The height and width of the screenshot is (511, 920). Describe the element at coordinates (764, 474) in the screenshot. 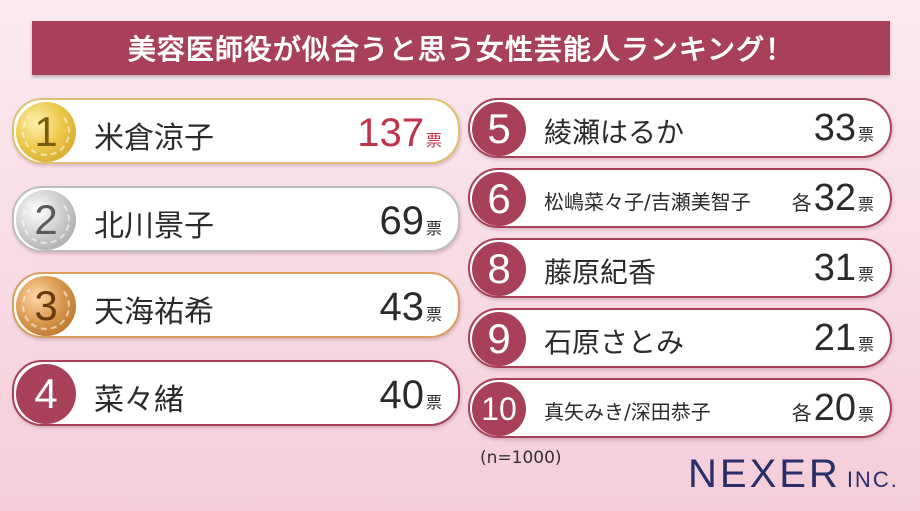

I see `logo-main: NEXER` at that location.